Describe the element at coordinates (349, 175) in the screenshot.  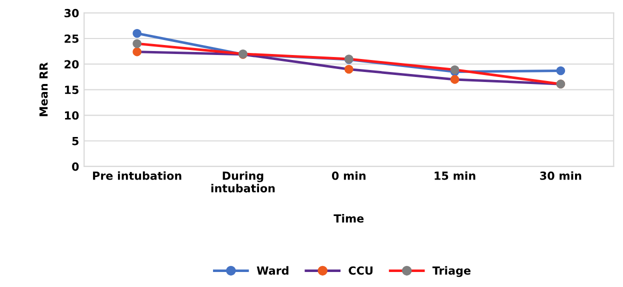
I see `x-tick-label: 0 min` at that location.